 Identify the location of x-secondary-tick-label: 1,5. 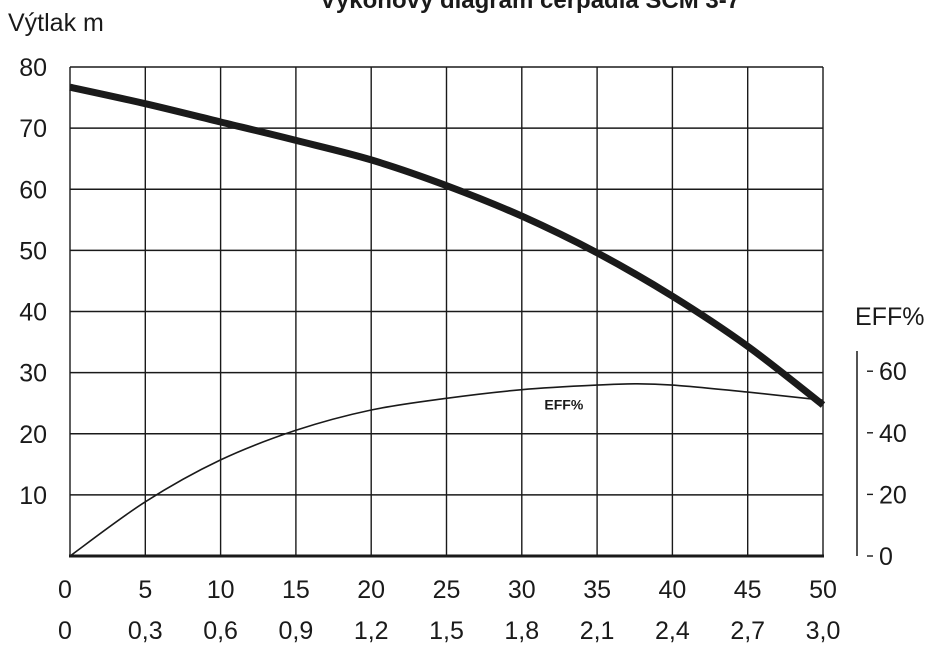
(446, 631).